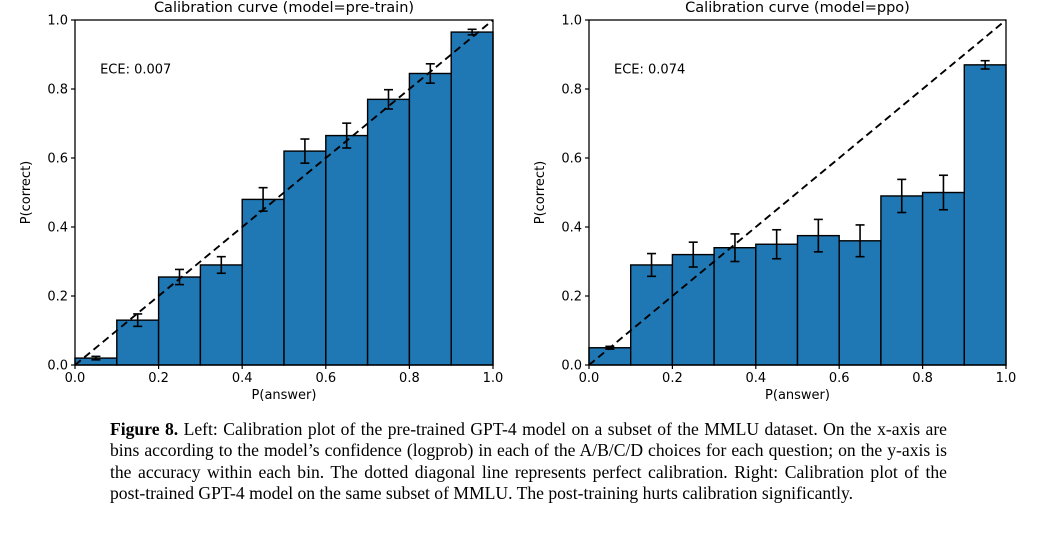  I want to click on chart-title: Calibration curve (model=pre-train), so click(284, 8).